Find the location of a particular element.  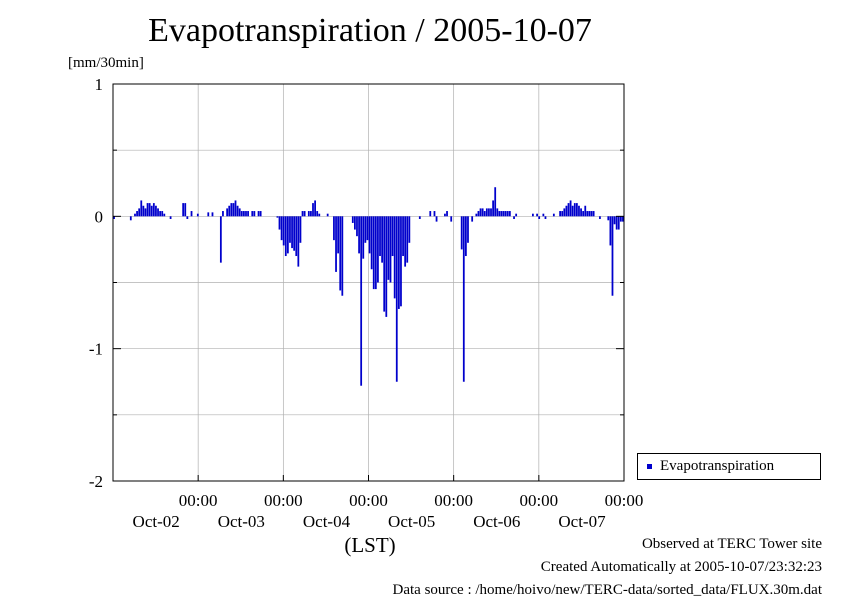

chart-title: Evapotranspiration / 2005-10-07 is located at coordinates (370, 30).